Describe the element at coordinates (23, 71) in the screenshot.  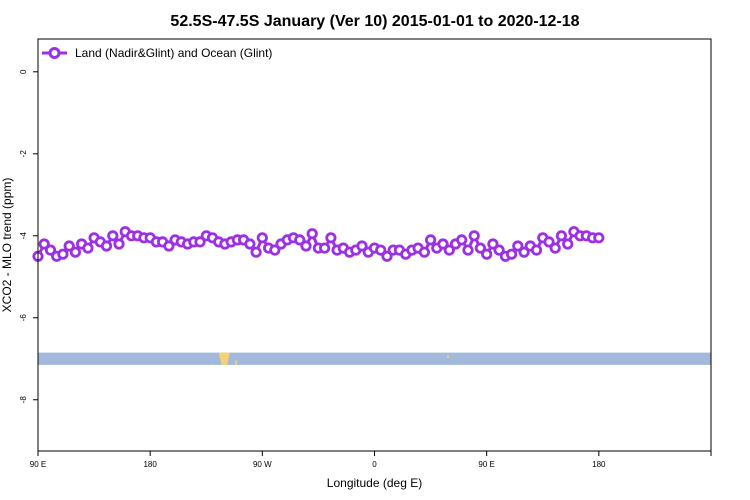
I see `y-tick-label: 0` at that location.